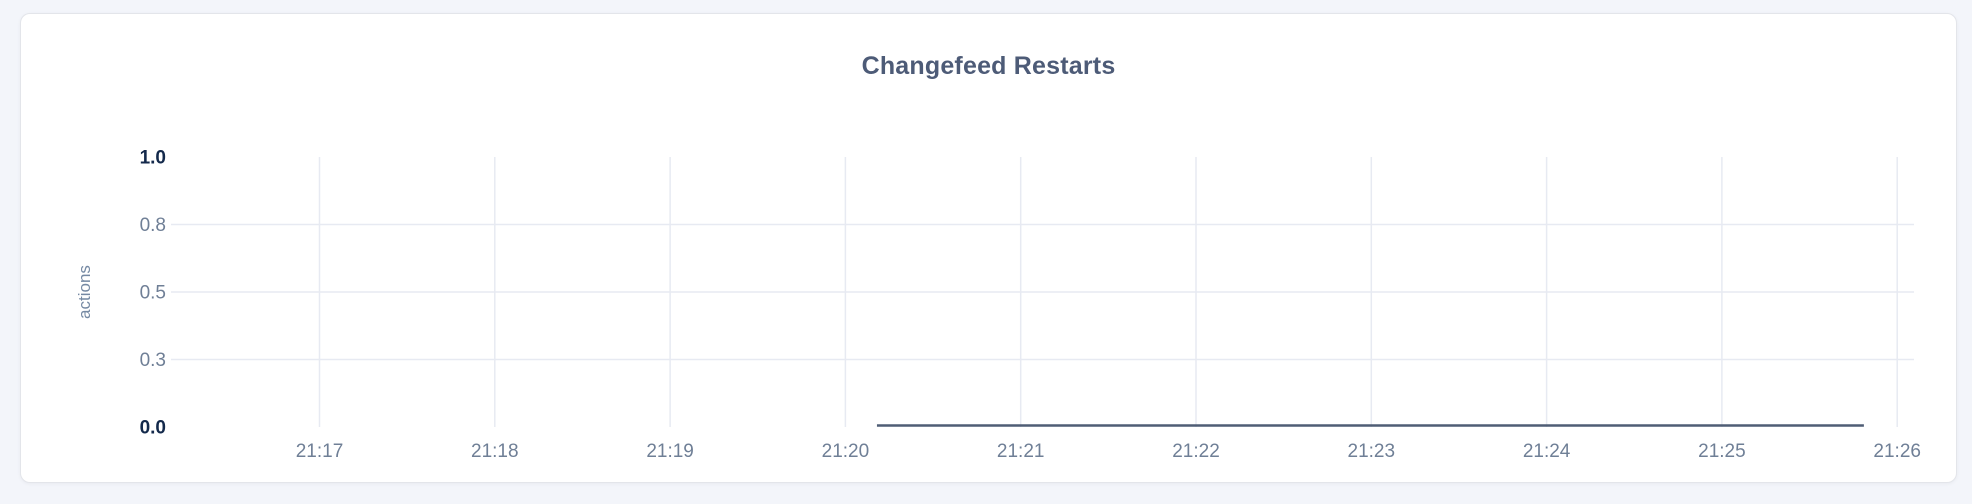  What do you see at coordinates (153, 158) in the screenshot?
I see `y-tick-label: 1.0` at bounding box center [153, 158].